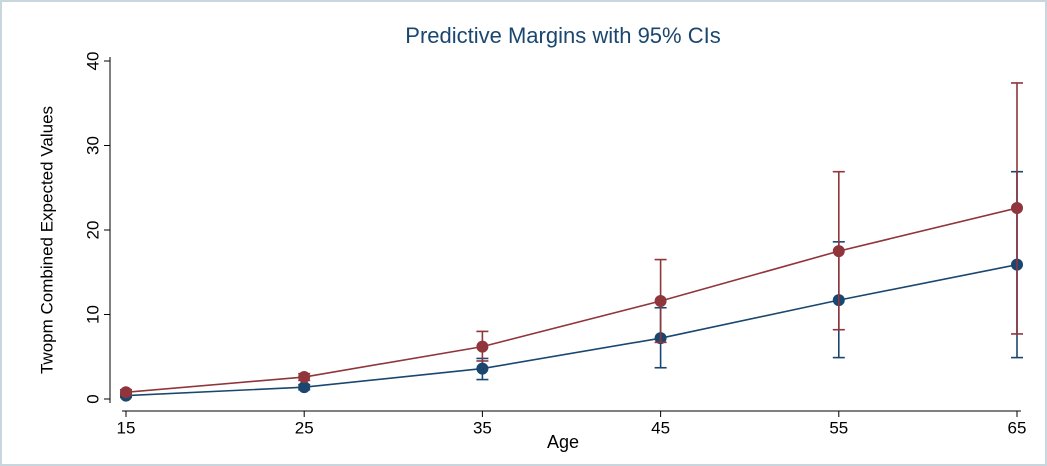 The height and width of the screenshot is (466, 1047). Describe the element at coordinates (92, 145) in the screenshot. I see `y-tick-label: 30` at that location.